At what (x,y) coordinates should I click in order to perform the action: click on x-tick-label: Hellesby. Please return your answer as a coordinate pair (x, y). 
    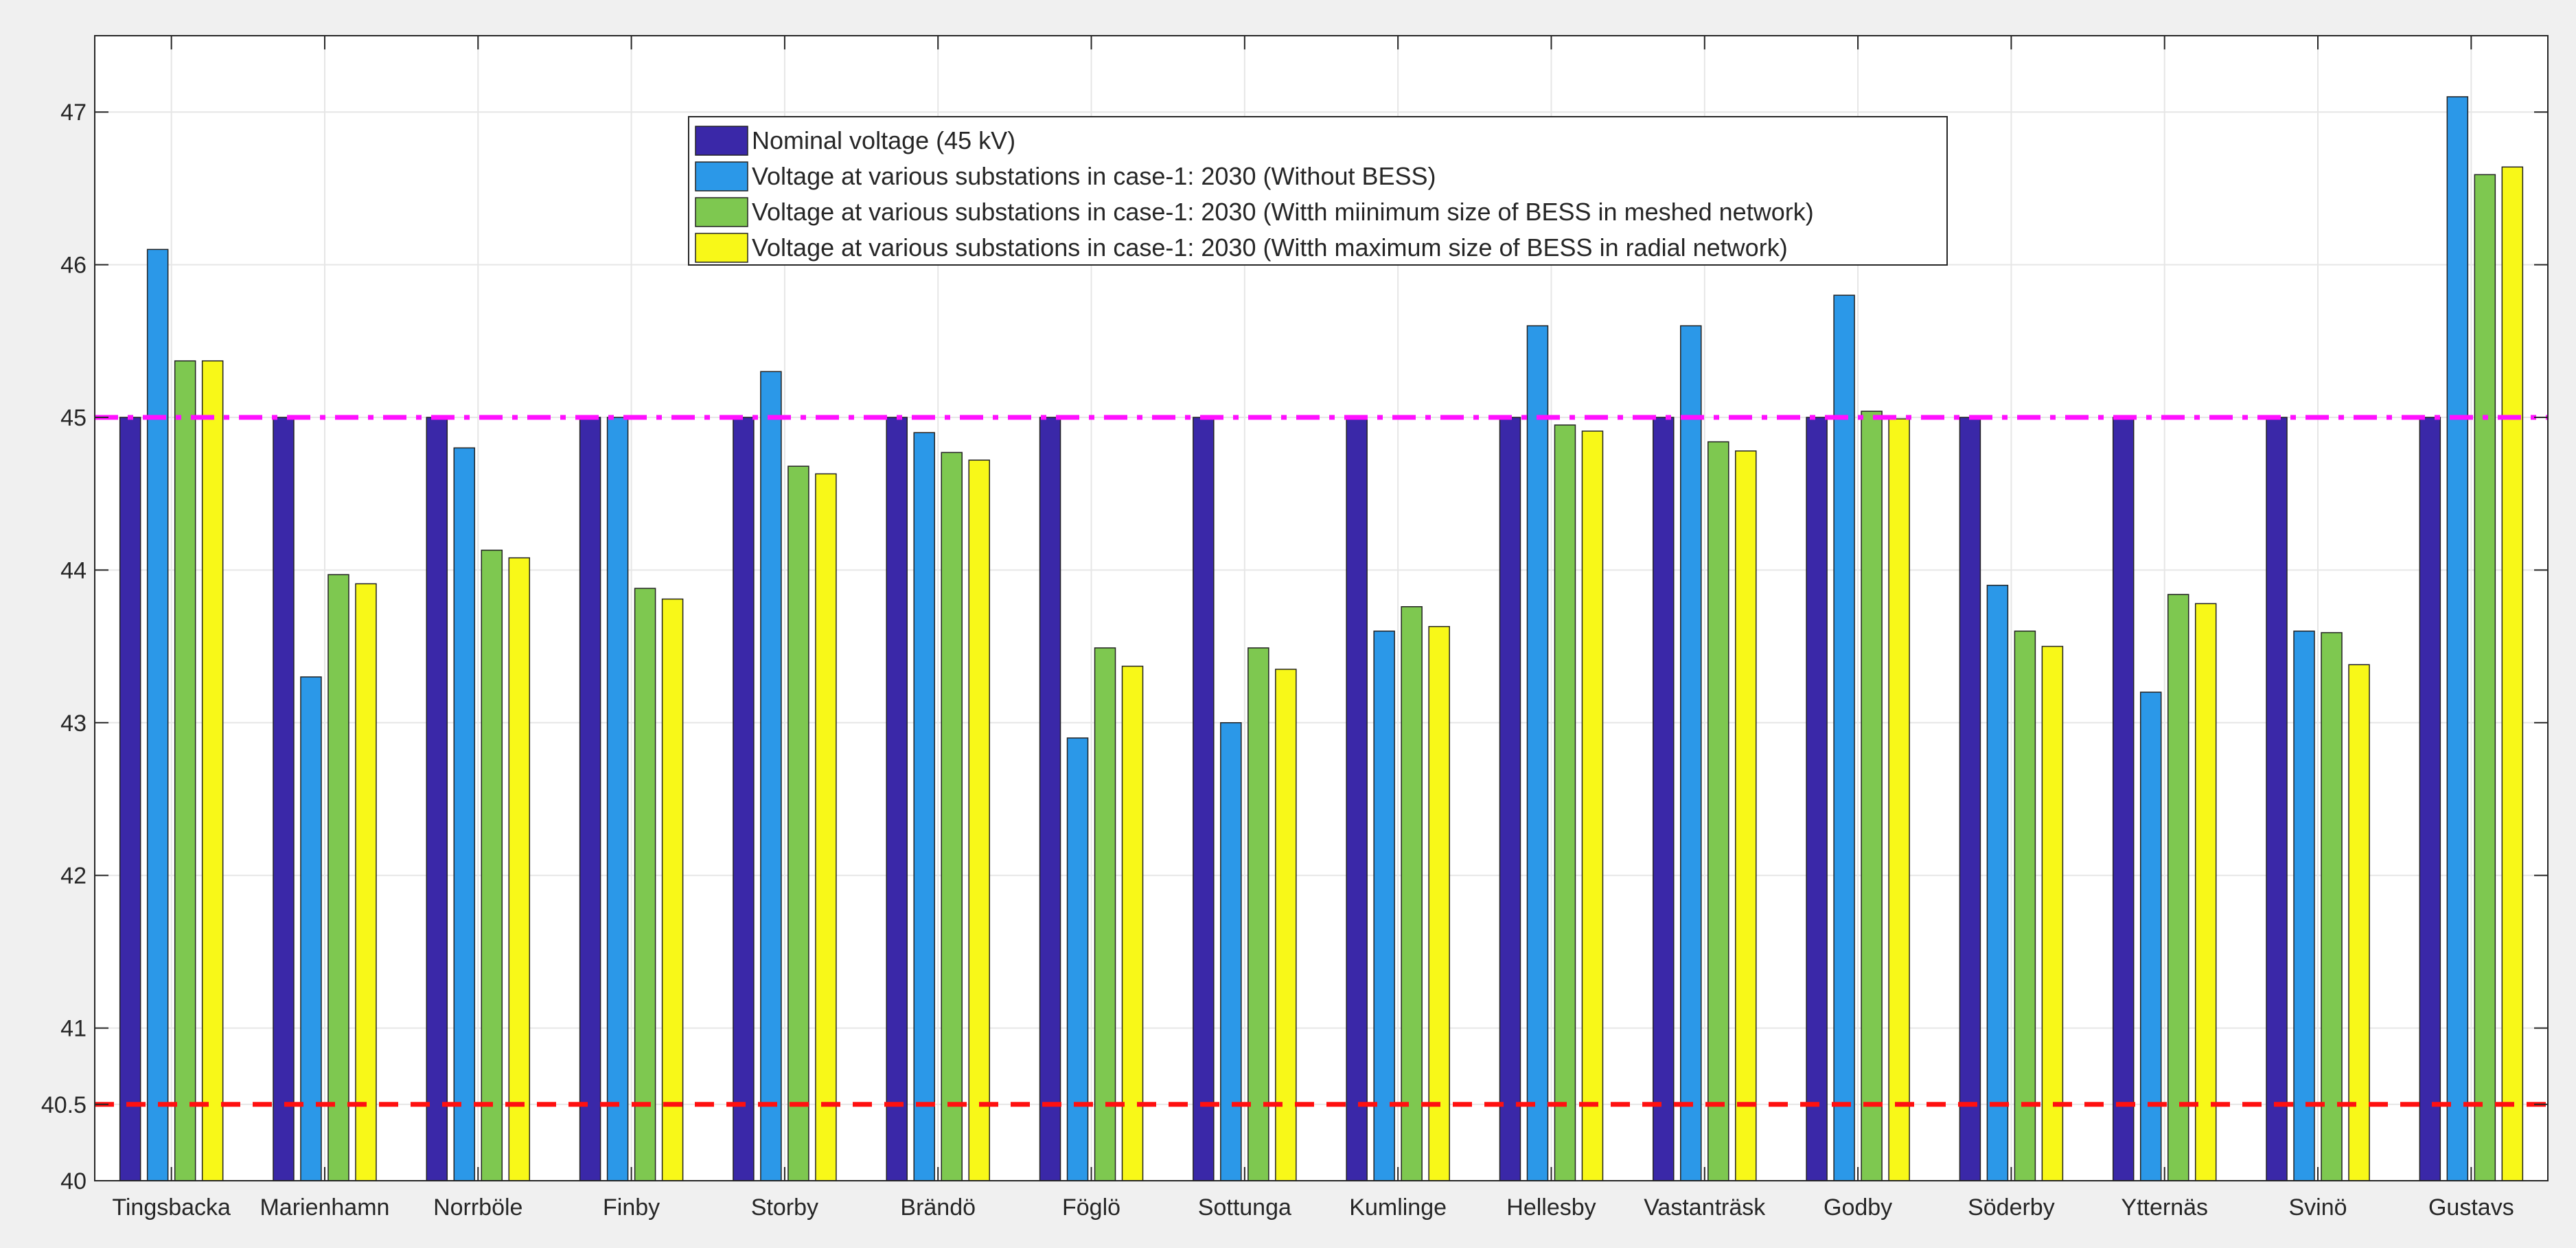
    Looking at the image, I should click on (1551, 1207).